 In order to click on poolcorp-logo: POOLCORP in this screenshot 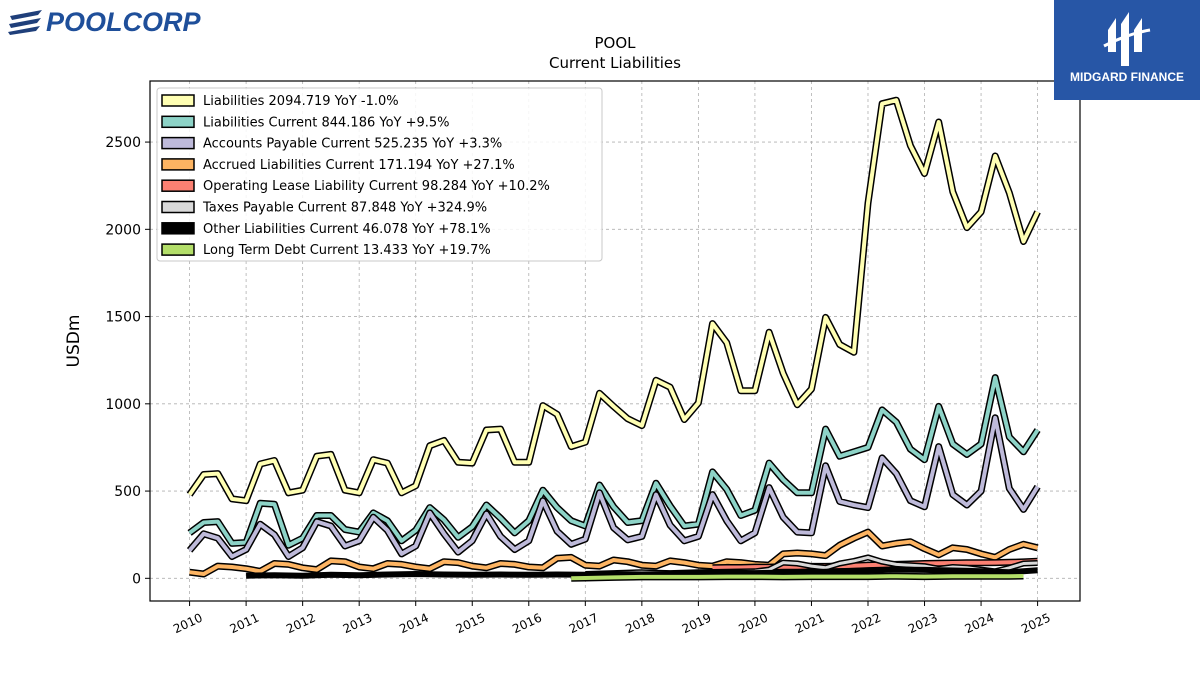, I will do `click(113, 21)`.